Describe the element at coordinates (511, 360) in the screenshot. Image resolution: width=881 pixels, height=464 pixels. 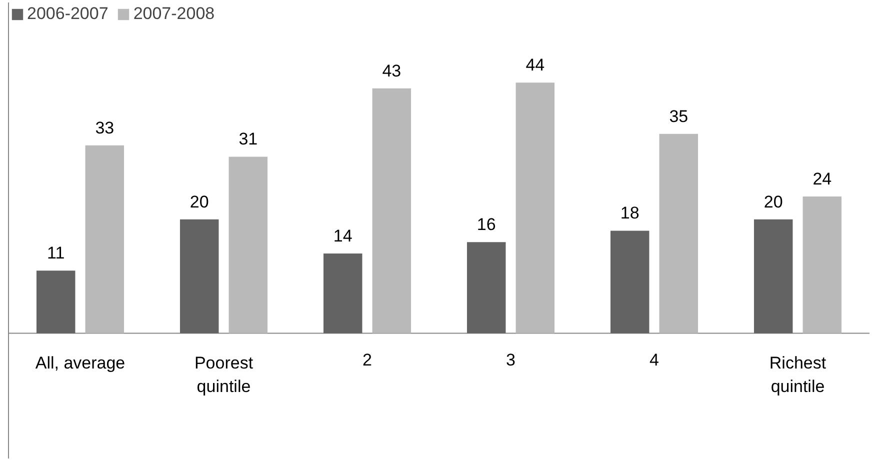
I see `x-tick-label: 3` at that location.